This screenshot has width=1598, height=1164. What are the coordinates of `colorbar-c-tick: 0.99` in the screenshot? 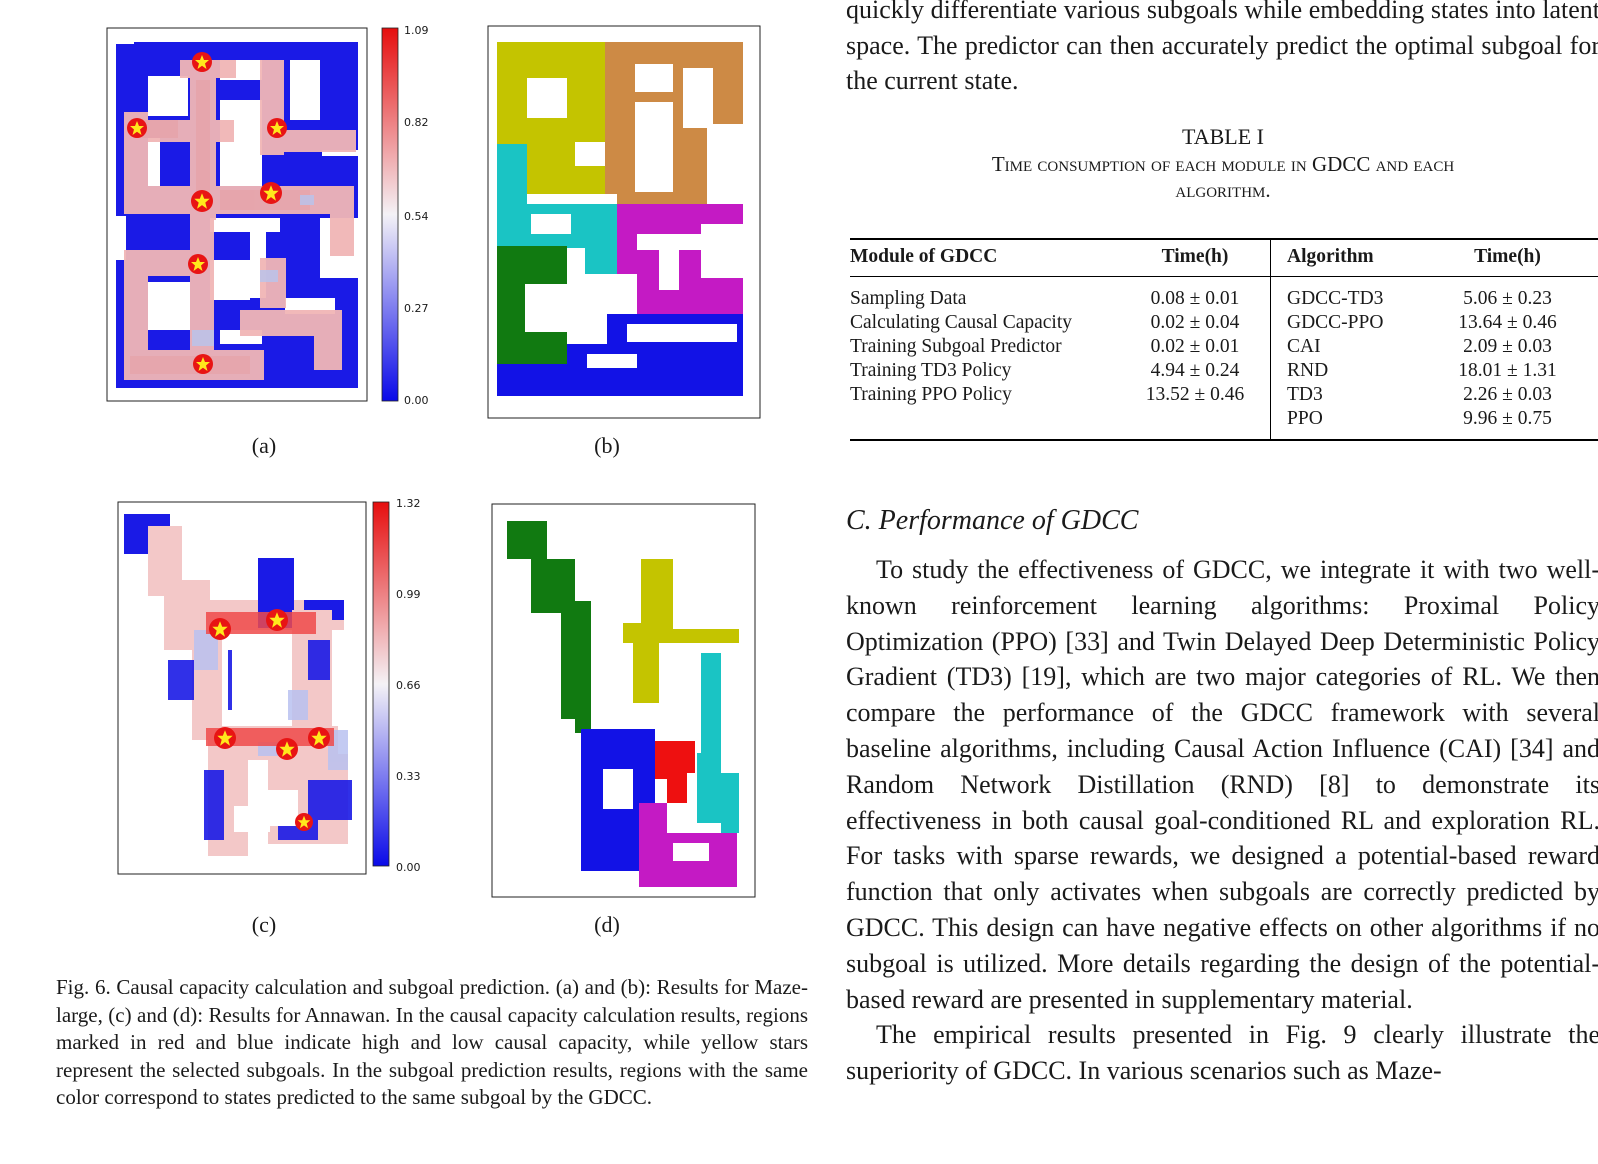 It's located at (408, 594).